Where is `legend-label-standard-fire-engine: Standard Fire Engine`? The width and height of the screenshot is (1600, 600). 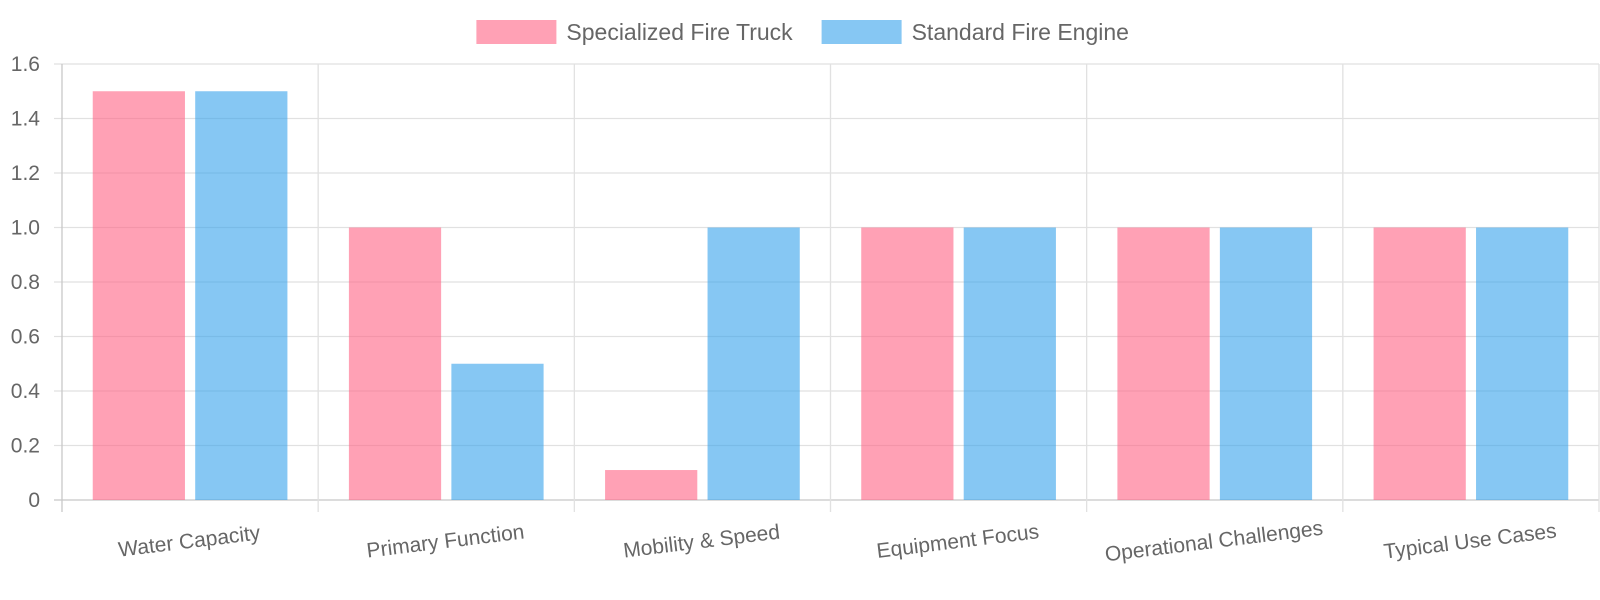
legend-label-standard-fire-engine: Standard Fire Engine is located at coordinates (1020, 32).